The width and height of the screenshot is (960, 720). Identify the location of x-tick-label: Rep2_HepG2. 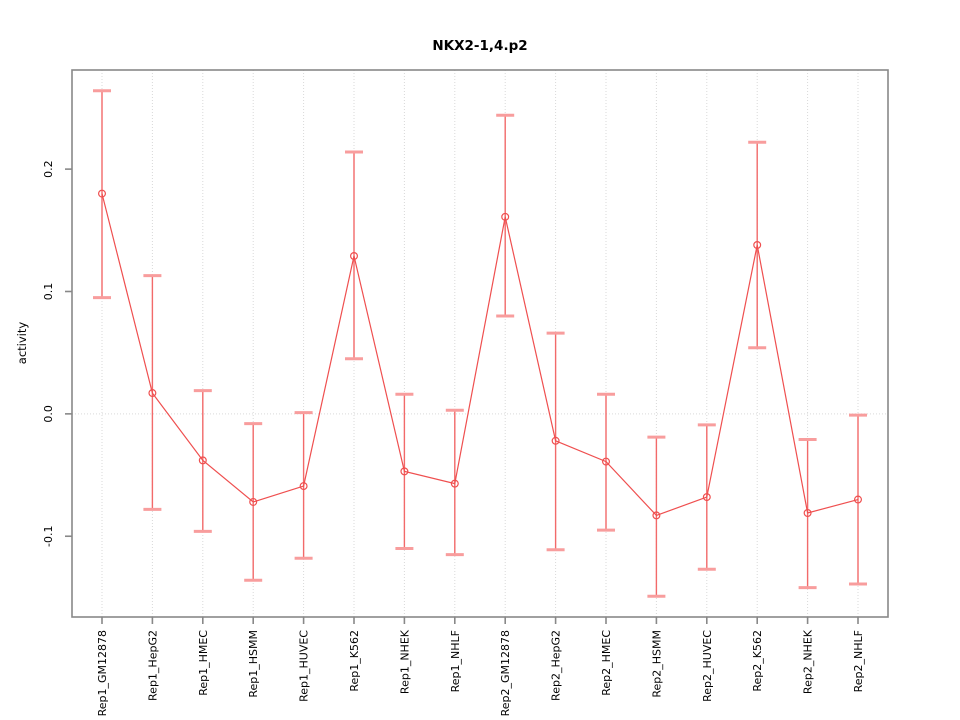
(556, 665).